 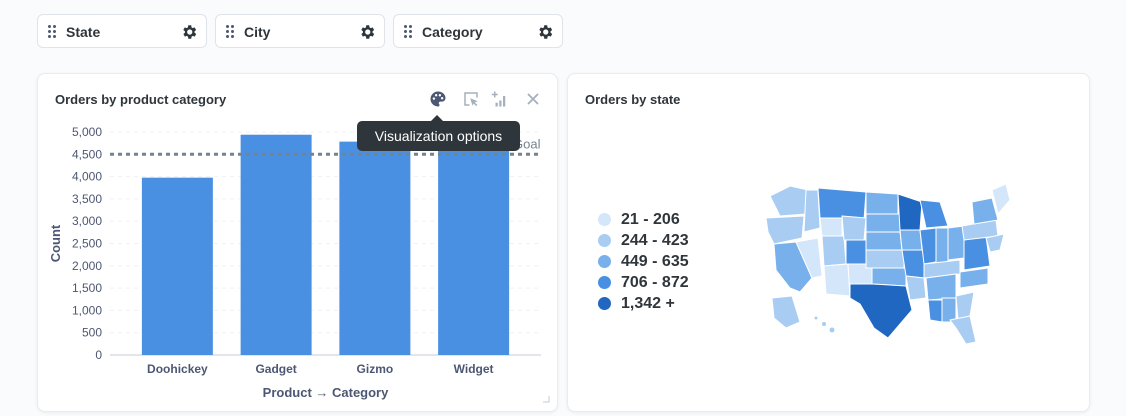 I want to click on visualization-options-tooltip: Visualization options, so click(x=438, y=133).